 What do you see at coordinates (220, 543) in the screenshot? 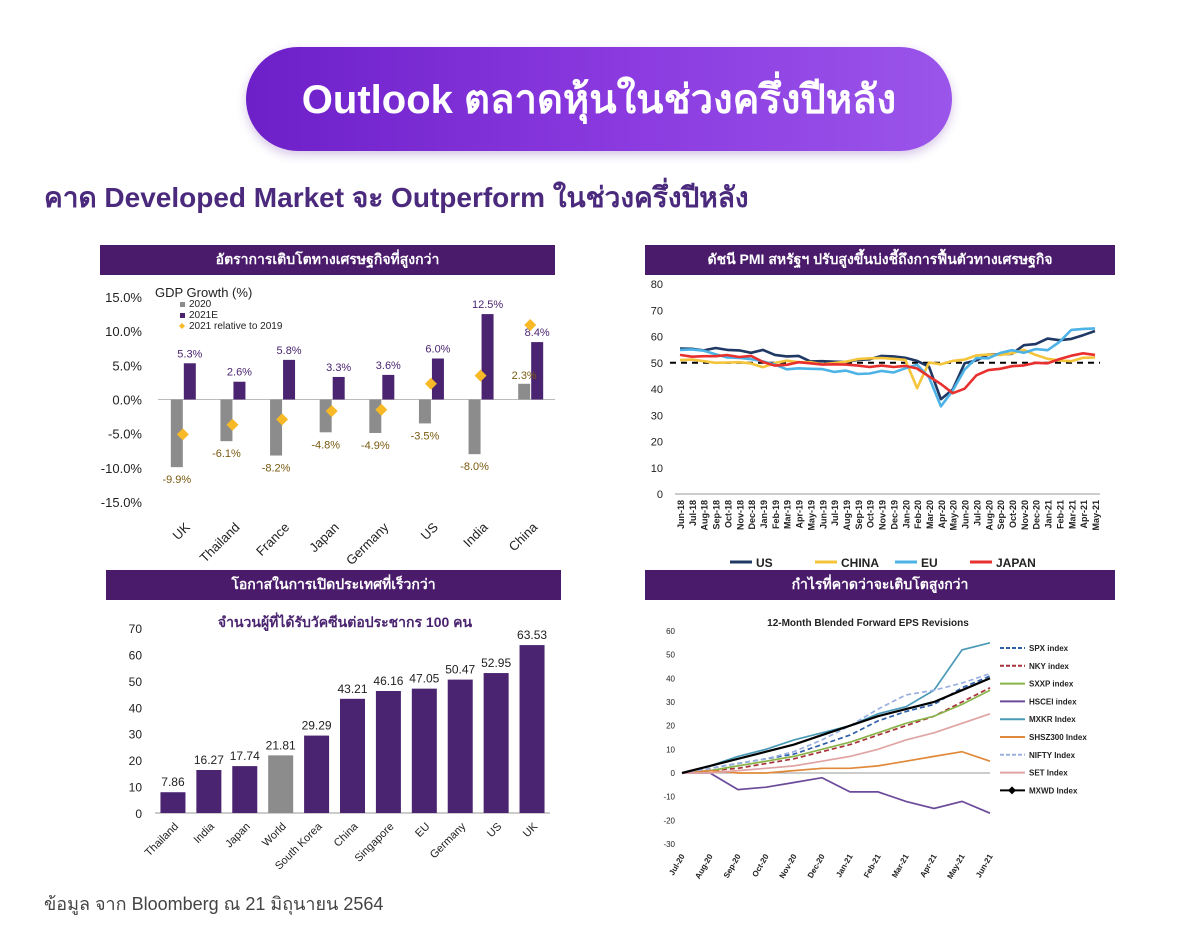
I see `x-category-label: Thailand` at bounding box center [220, 543].